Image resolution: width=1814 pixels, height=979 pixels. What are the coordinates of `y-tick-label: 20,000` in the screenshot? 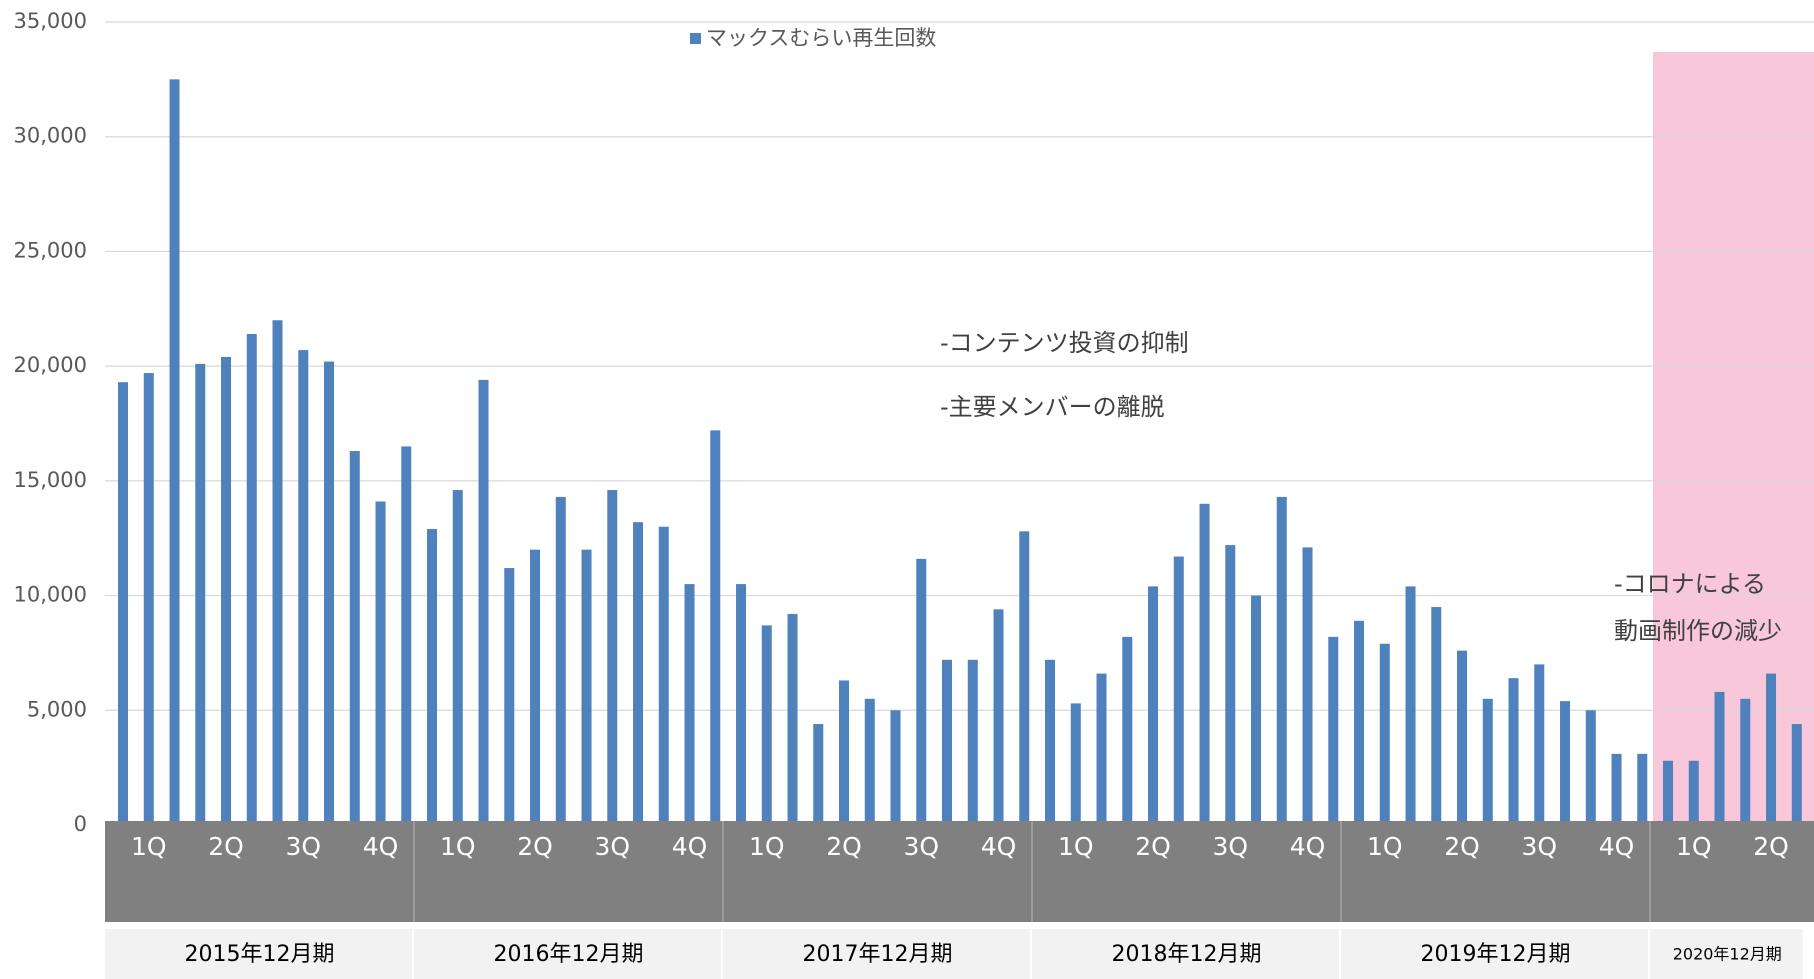 It's located at (50, 365).